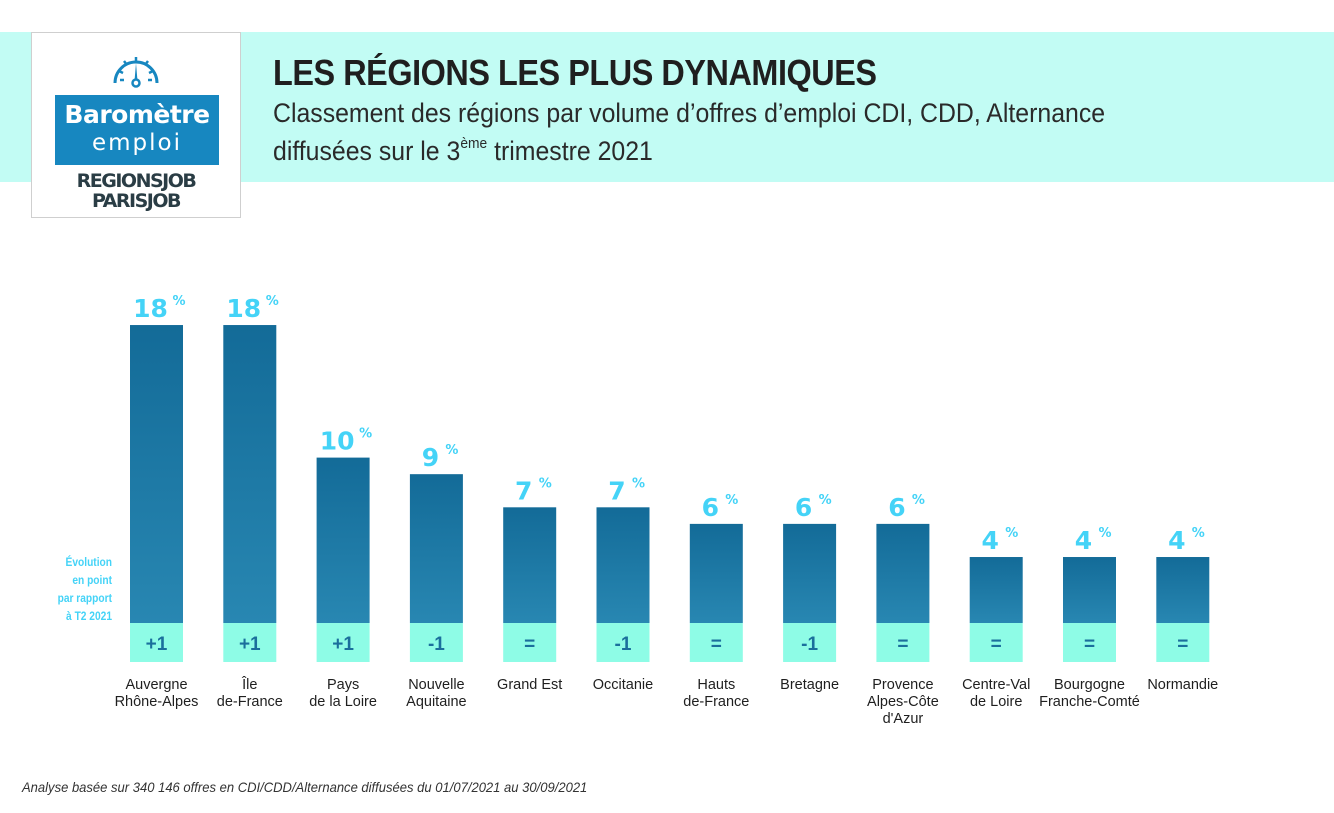 This screenshot has height=813, width=1334. Describe the element at coordinates (136, 181) in the screenshot. I see `logo-brand-regionsjob: REGIONSJOB` at that location.